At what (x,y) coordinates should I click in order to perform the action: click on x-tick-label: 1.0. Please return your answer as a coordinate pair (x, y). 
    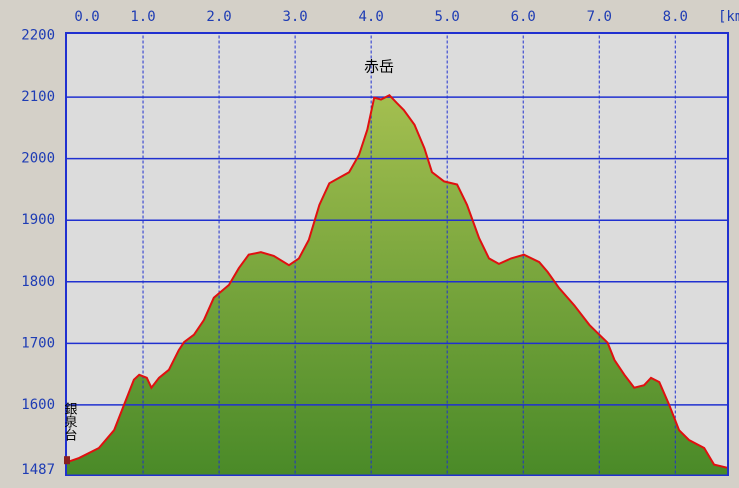
    Looking at the image, I should click on (142, 17).